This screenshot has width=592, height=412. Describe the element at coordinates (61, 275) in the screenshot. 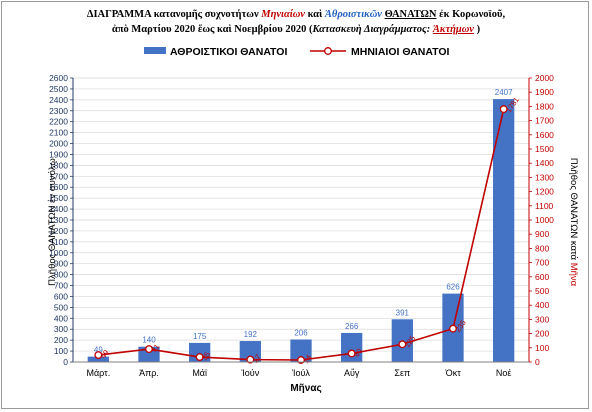

I see `left-tick-label: 800` at that location.